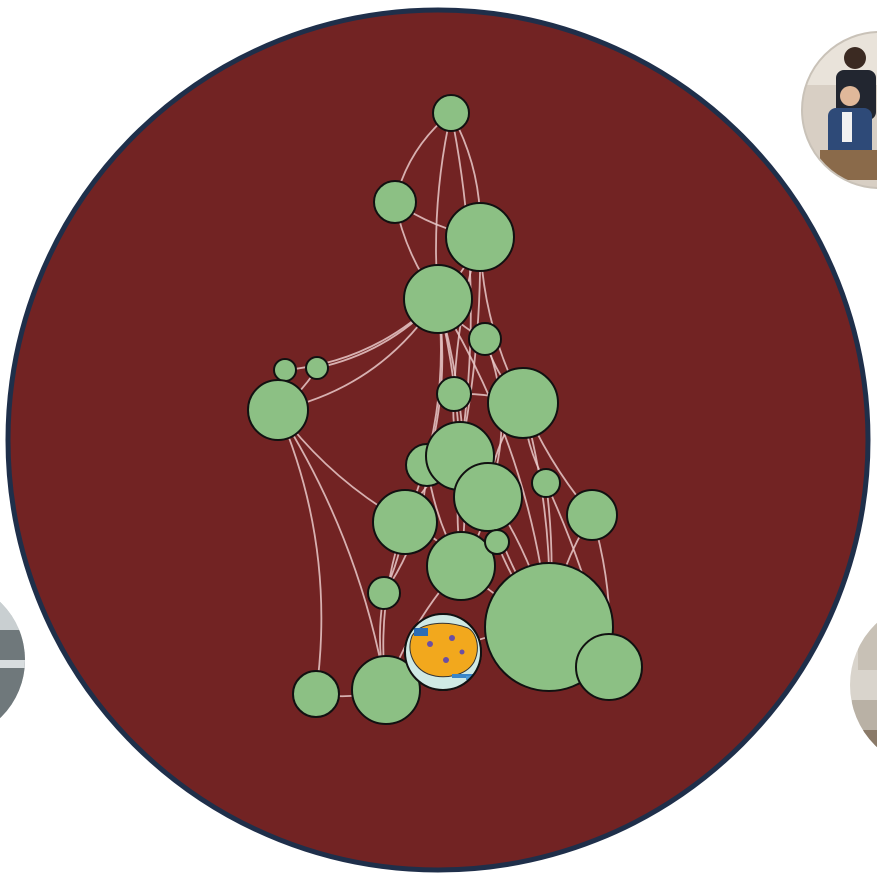  I want to click on photo-left, so click(12, 660).